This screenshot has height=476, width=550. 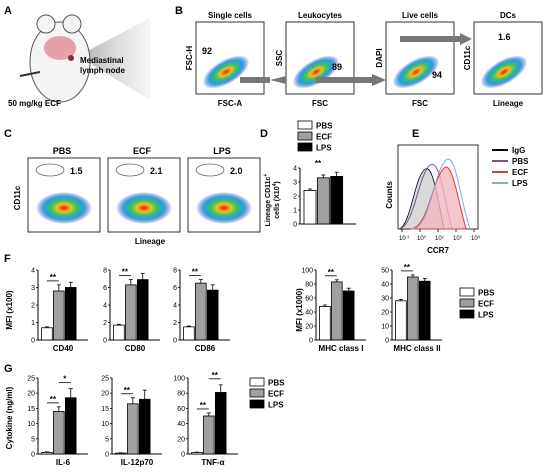 I want to click on bar-chart: 0 1 2 3 4, so click(x=324, y=197).